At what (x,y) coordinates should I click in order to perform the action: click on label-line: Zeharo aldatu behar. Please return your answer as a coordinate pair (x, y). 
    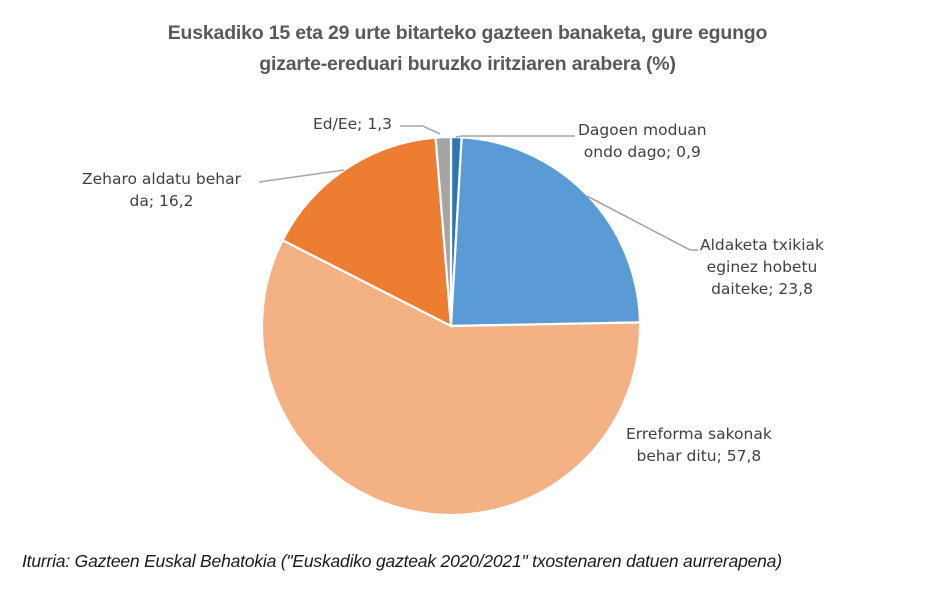
    Looking at the image, I should click on (161, 179).